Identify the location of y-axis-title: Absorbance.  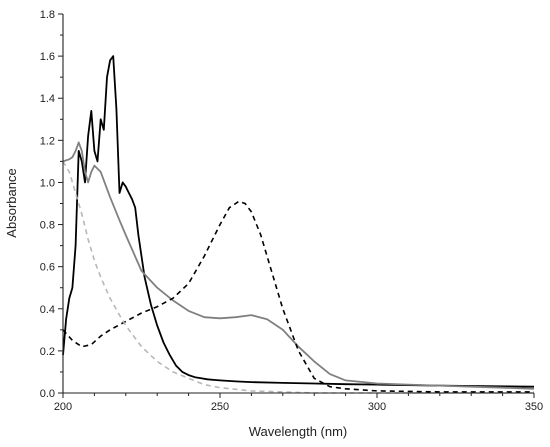
(11, 202).